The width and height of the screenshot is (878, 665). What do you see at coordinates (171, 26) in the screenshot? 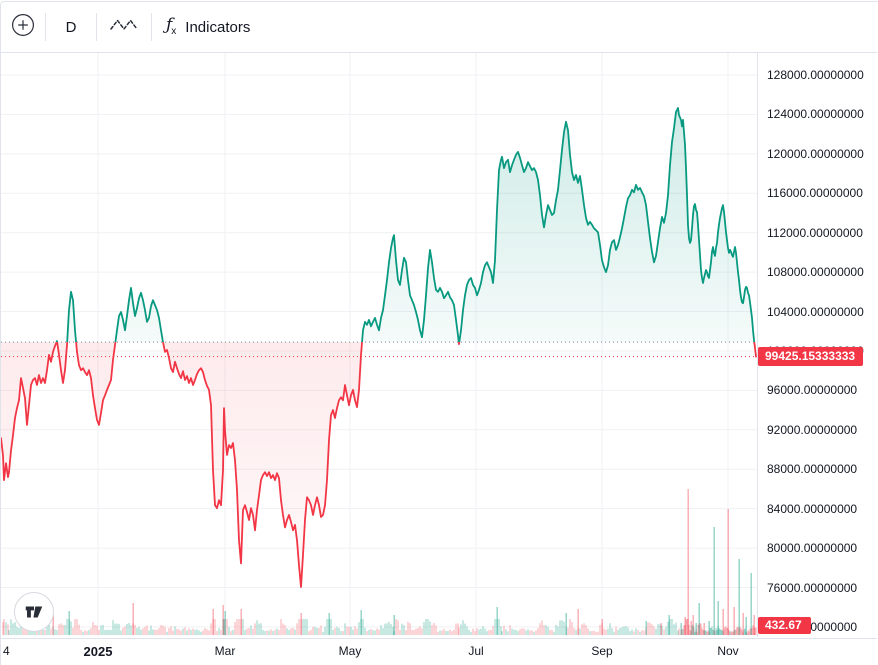
I see `fx-icon: ƒx` at bounding box center [171, 26].